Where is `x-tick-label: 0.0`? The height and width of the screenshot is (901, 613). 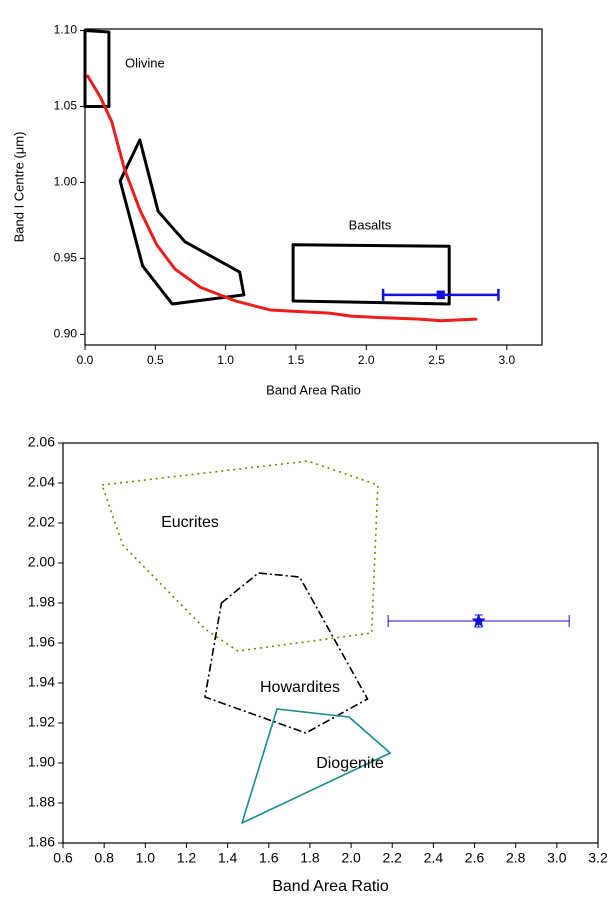
x-tick-label: 0.0 is located at coordinates (85, 360).